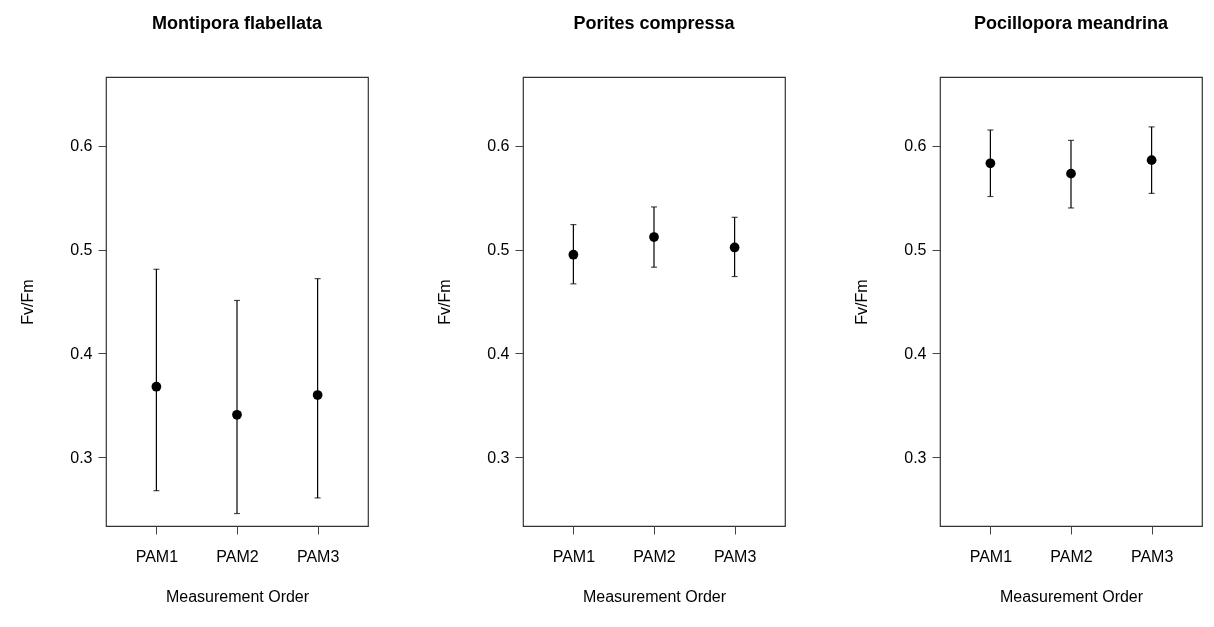  I want to click on chart-title: Montipora flabellata, so click(237, 23).